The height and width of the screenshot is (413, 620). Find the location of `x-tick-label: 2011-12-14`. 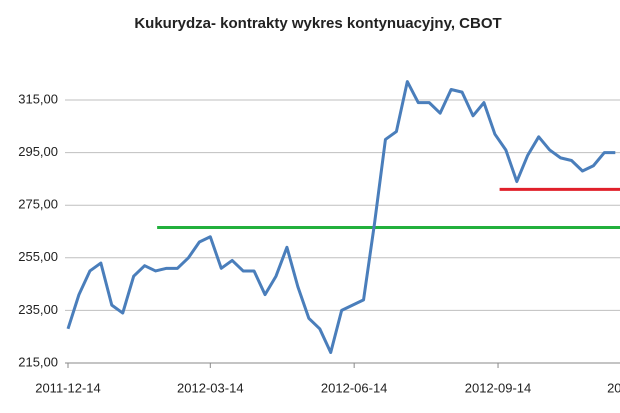

x-tick-label: 2011-12-14 is located at coordinates (68, 387).